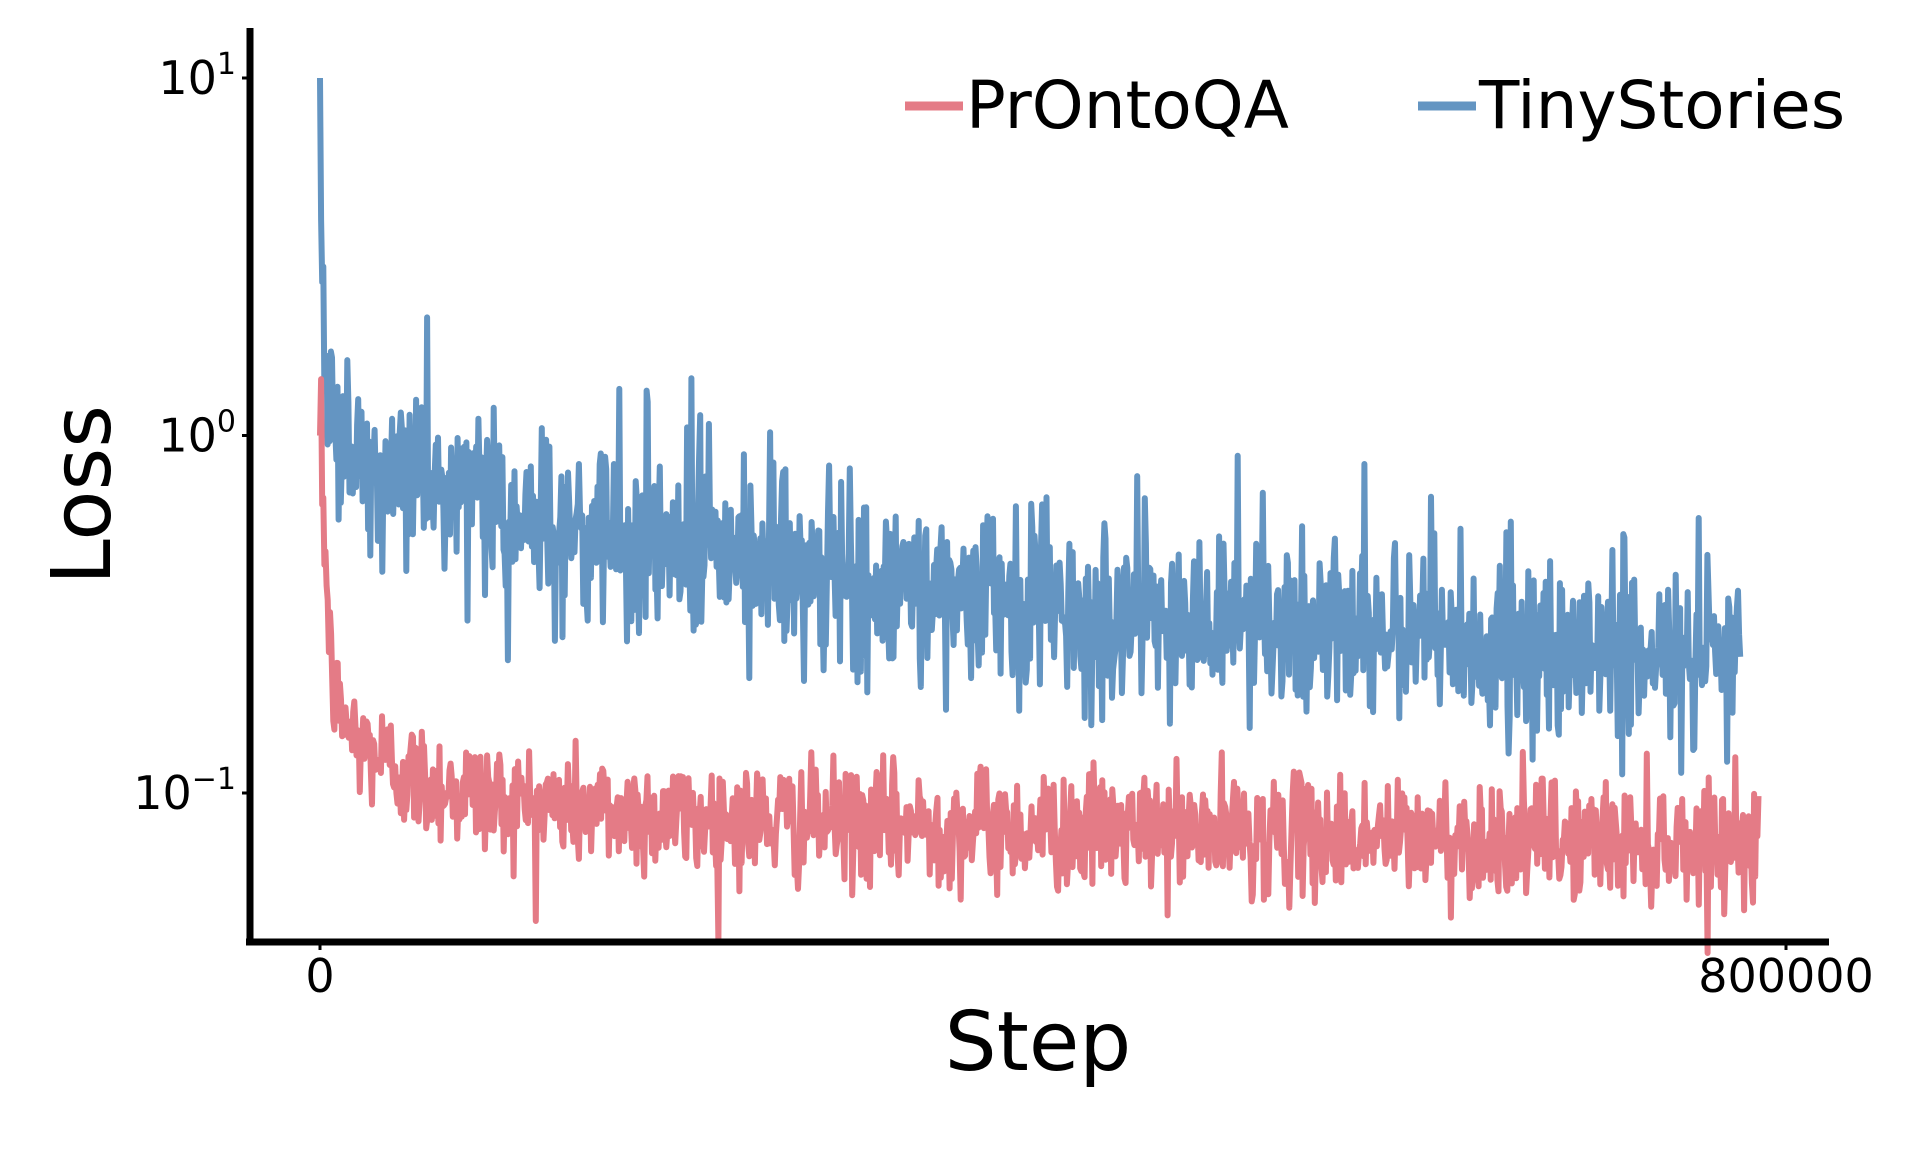 The height and width of the screenshot is (1152, 1912). Describe the element at coordinates (319, 976) in the screenshot. I see `x-tick-label: 0` at that location.